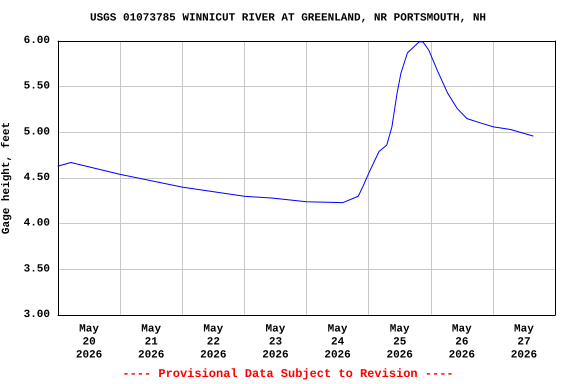 This screenshot has height=384, width=576. I want to click on y-tick-label: 3.00, so click(37, 315).